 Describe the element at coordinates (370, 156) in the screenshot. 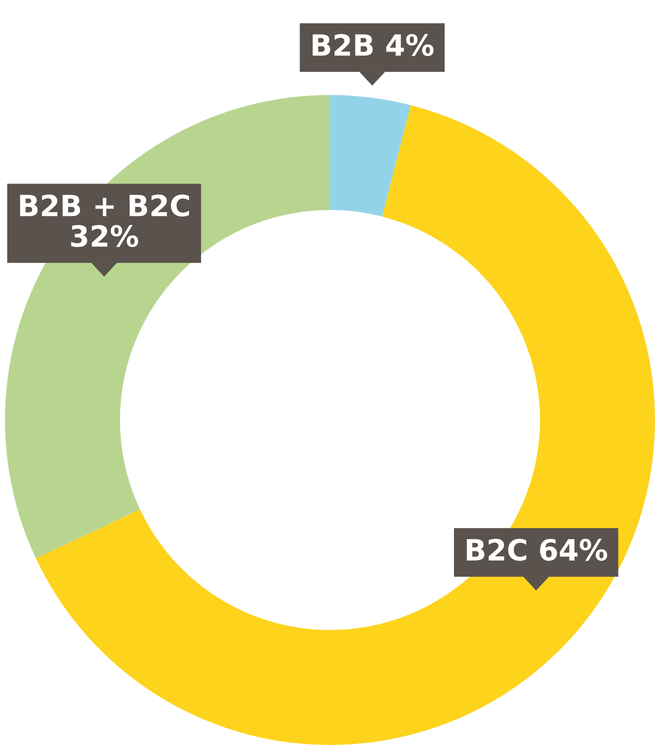

I see `donut-slice` at that location.